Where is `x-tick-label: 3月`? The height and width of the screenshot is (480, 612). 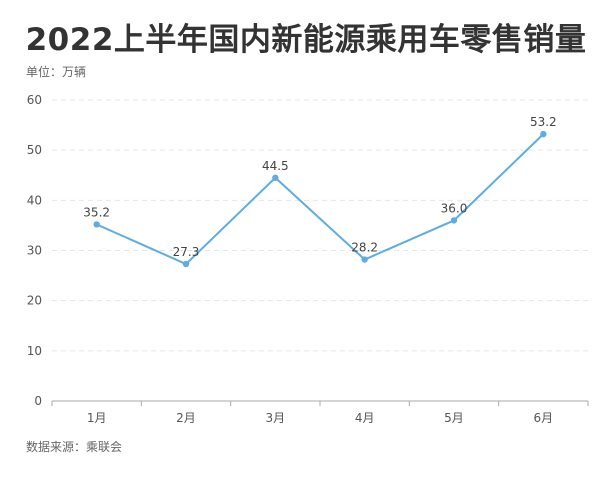
x-tick-label: 3月 is located at coordinates (276, 418).